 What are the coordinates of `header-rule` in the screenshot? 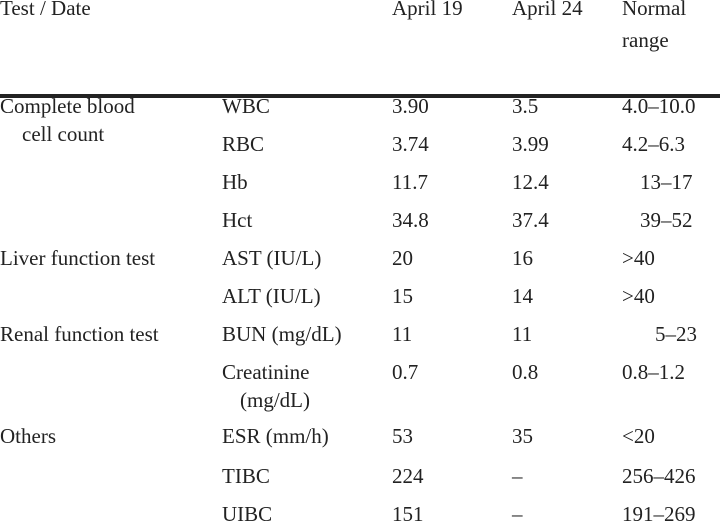 It's located at (360, 96).